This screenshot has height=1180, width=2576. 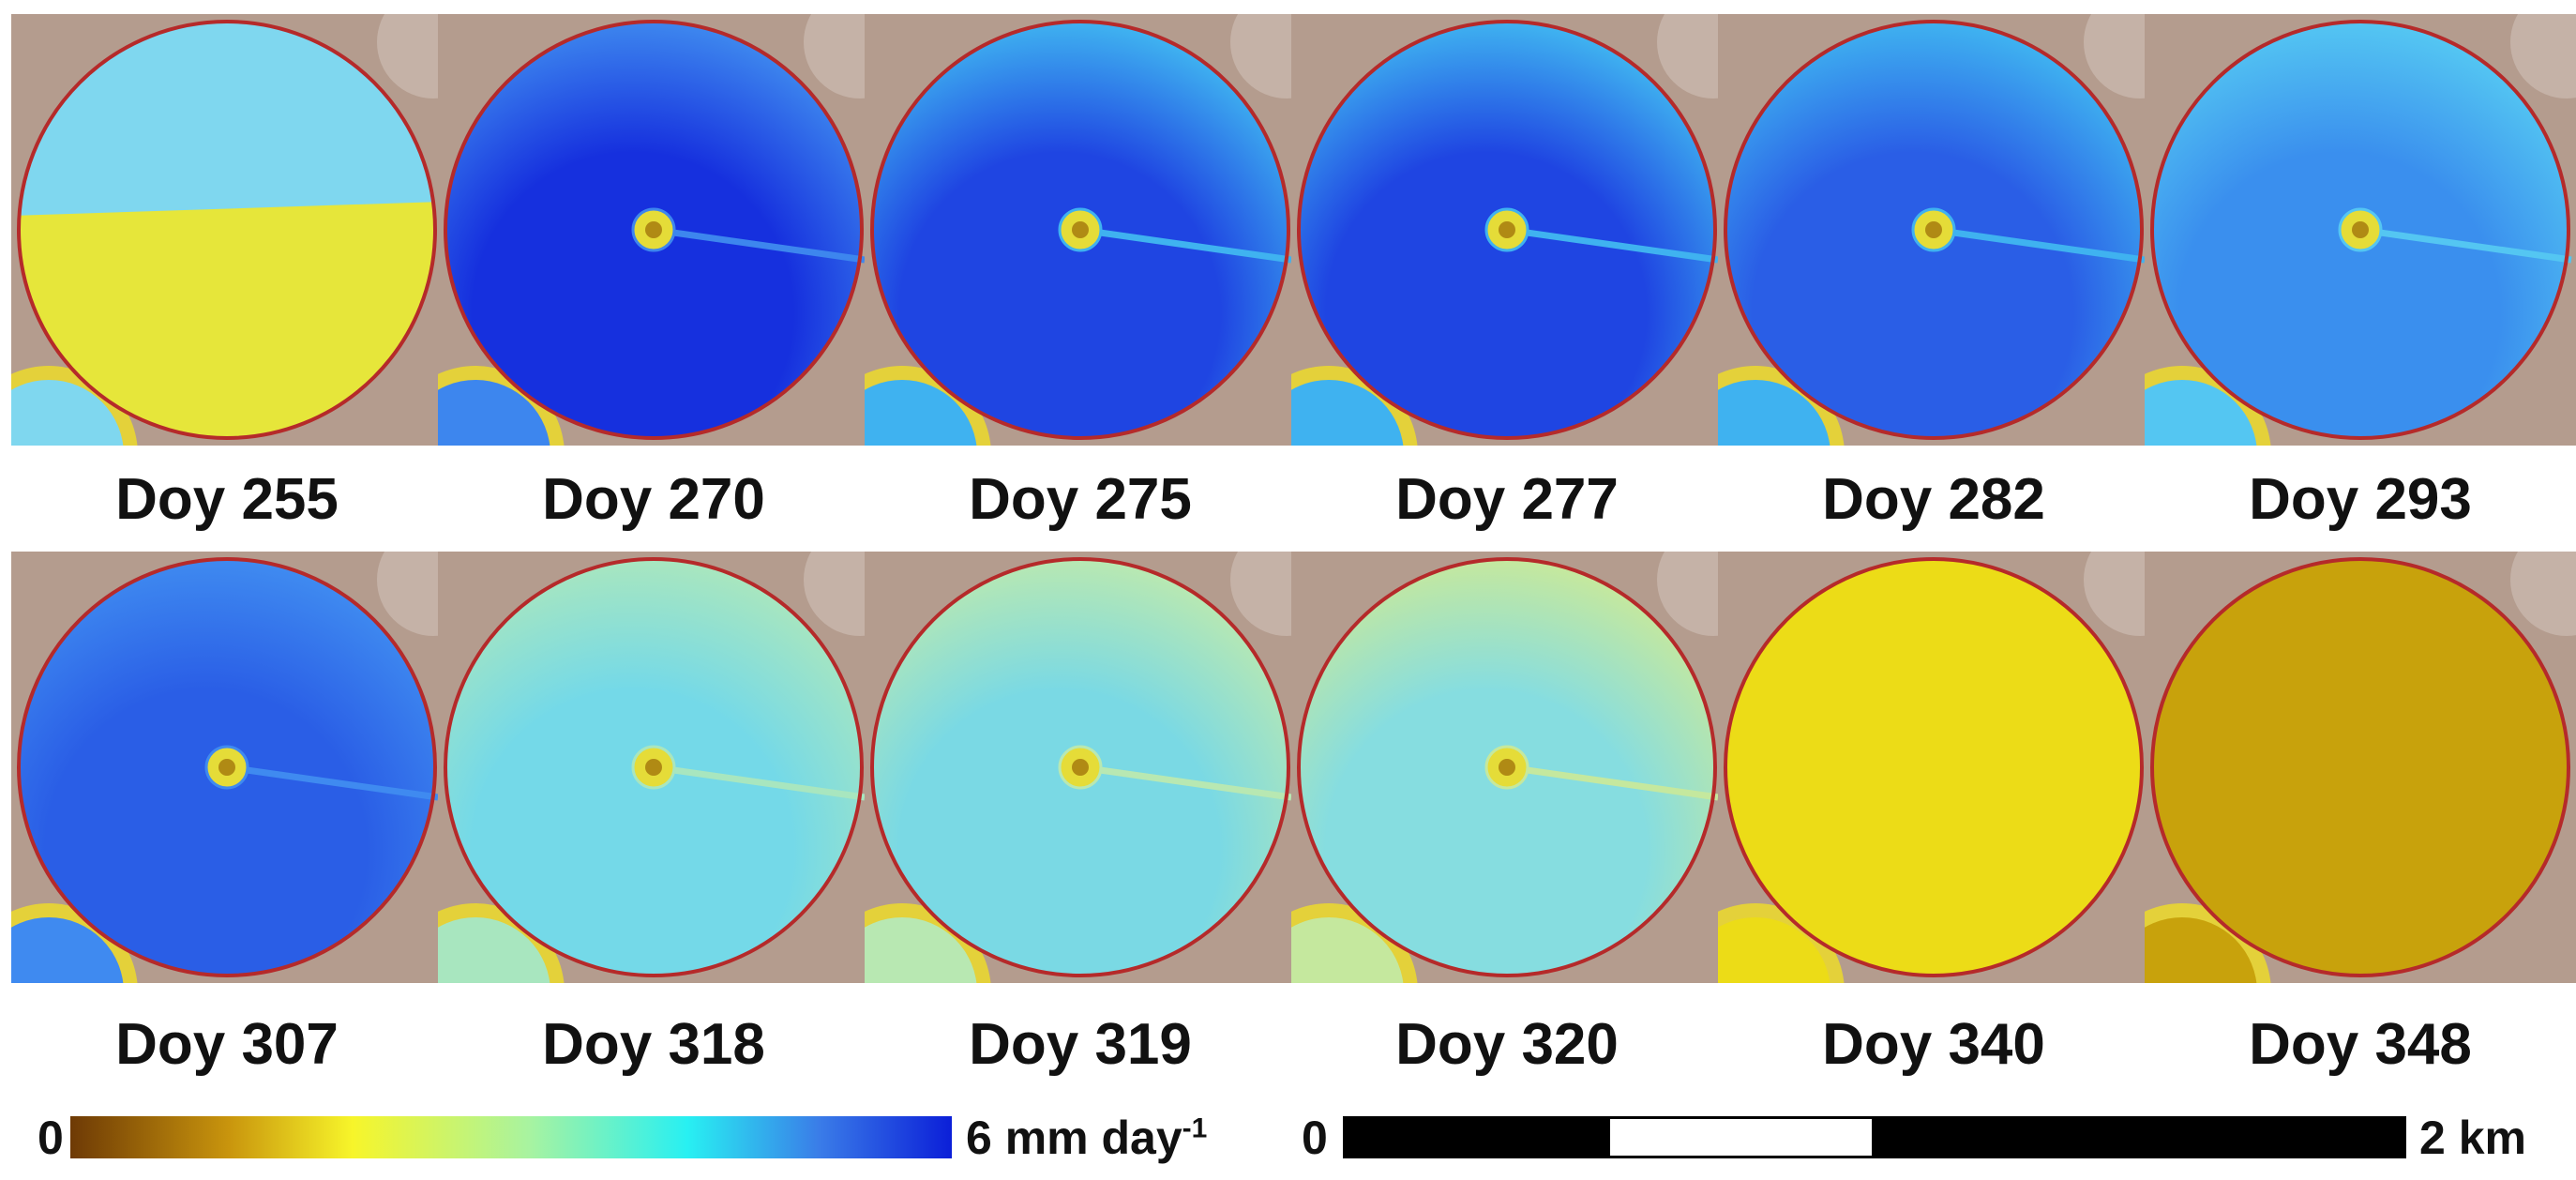 What do you see at coordinates (653, 1044) in the screenshot?
I see `panel-label: Doy 318` at bounding box center [653, 1044].